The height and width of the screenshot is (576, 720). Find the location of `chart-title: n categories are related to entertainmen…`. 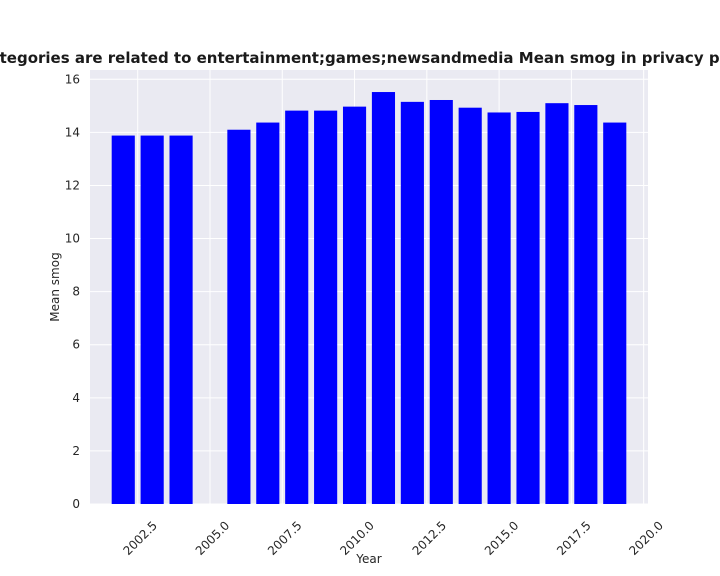

chart-title: n categories are related to entertainmen… is located at coordinates (360, 58).